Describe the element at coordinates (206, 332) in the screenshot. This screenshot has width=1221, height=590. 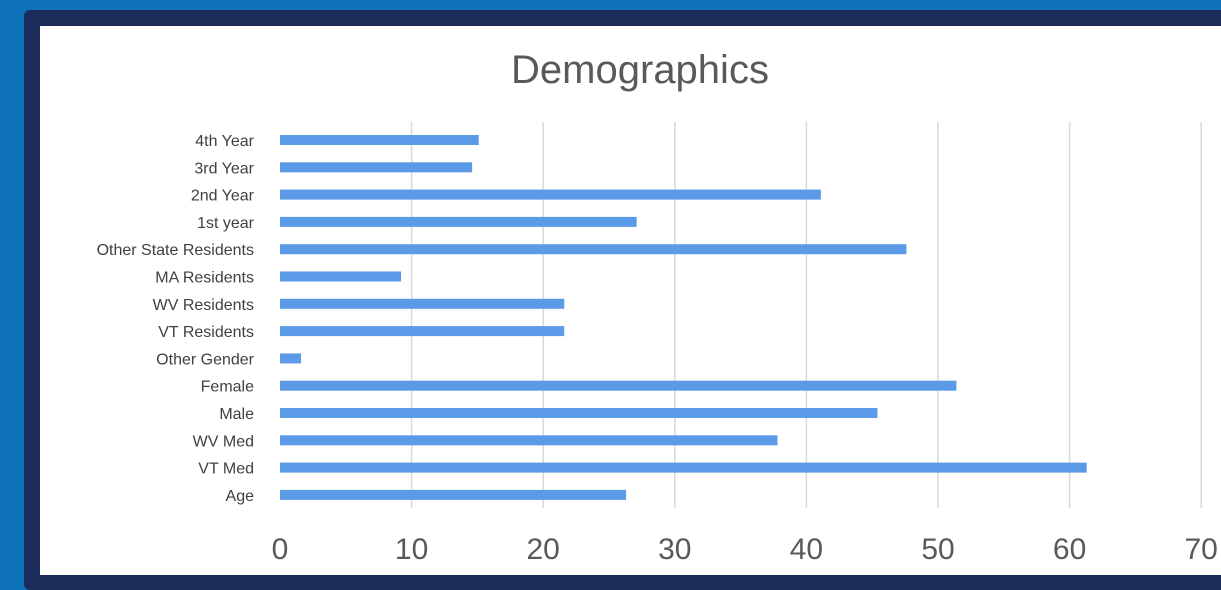
I see `category-label: VT Residents` at that location.